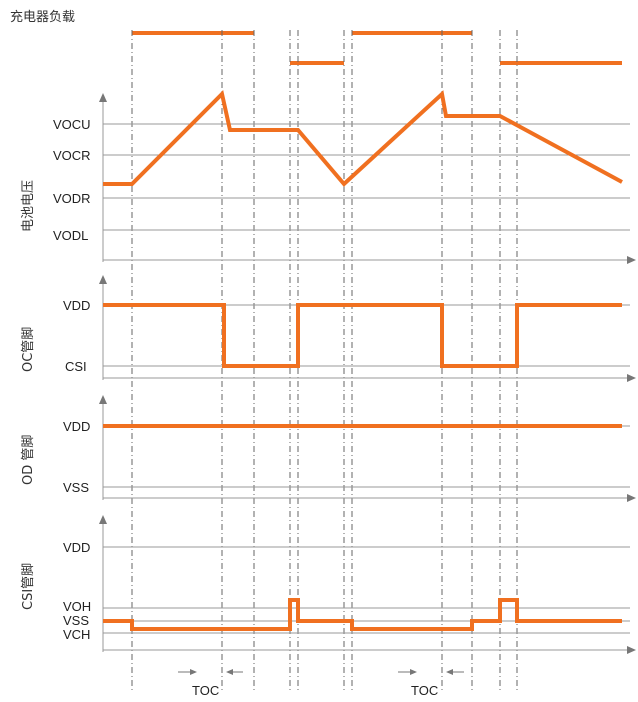  I want to click on charger-load-signal, so click(377, 48).